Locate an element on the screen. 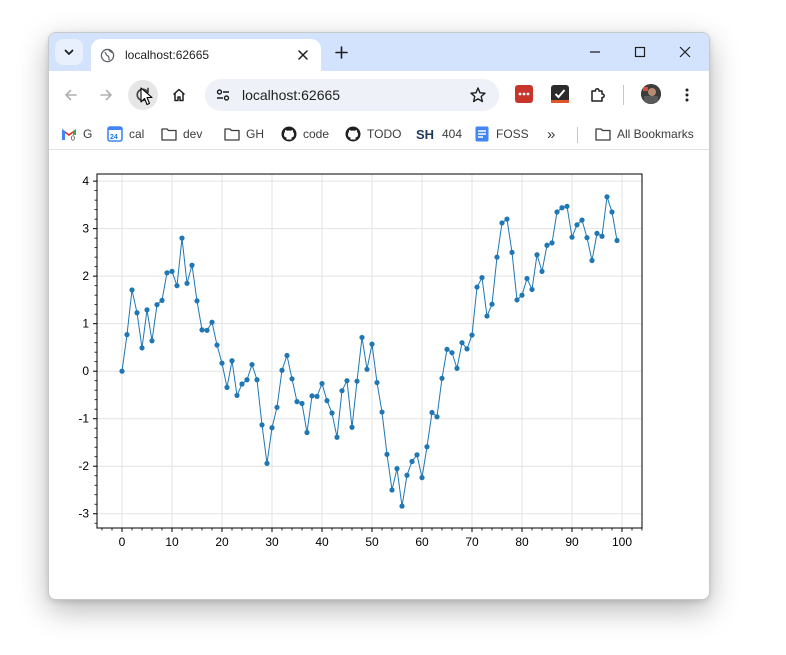  reload-button is located at coordinates (143, 95).